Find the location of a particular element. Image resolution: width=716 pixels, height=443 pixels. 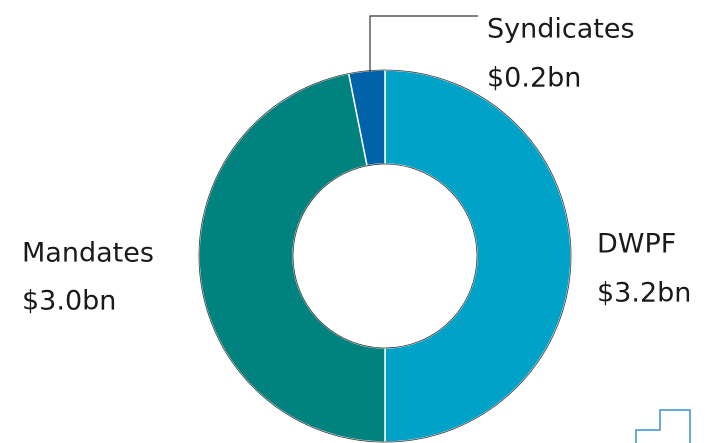

value-label: $3.0bn is located at coordinates (69, 301).